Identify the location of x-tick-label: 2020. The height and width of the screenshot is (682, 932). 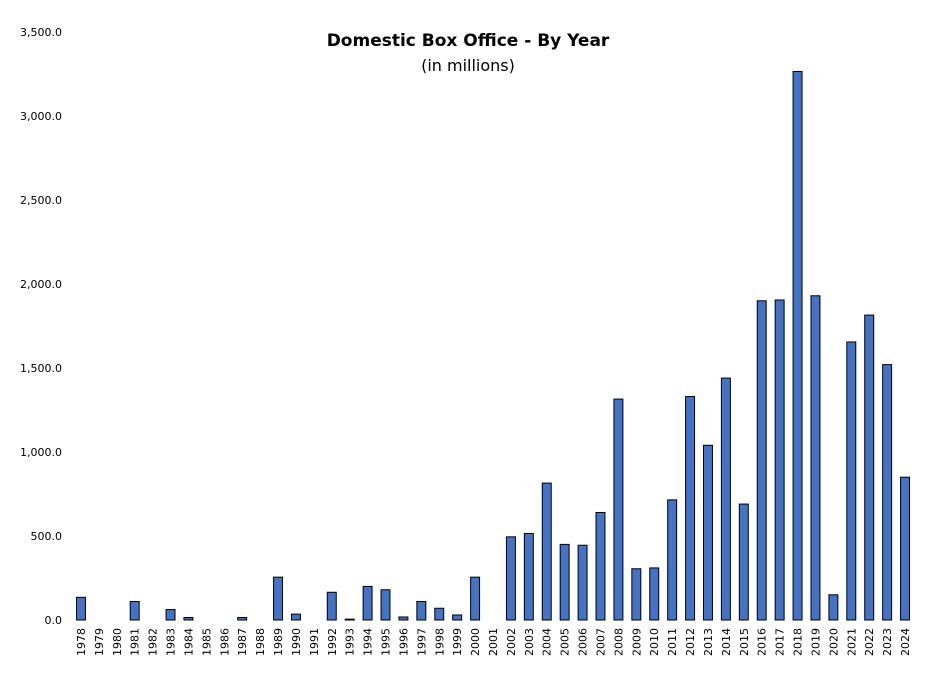
(833, 642).